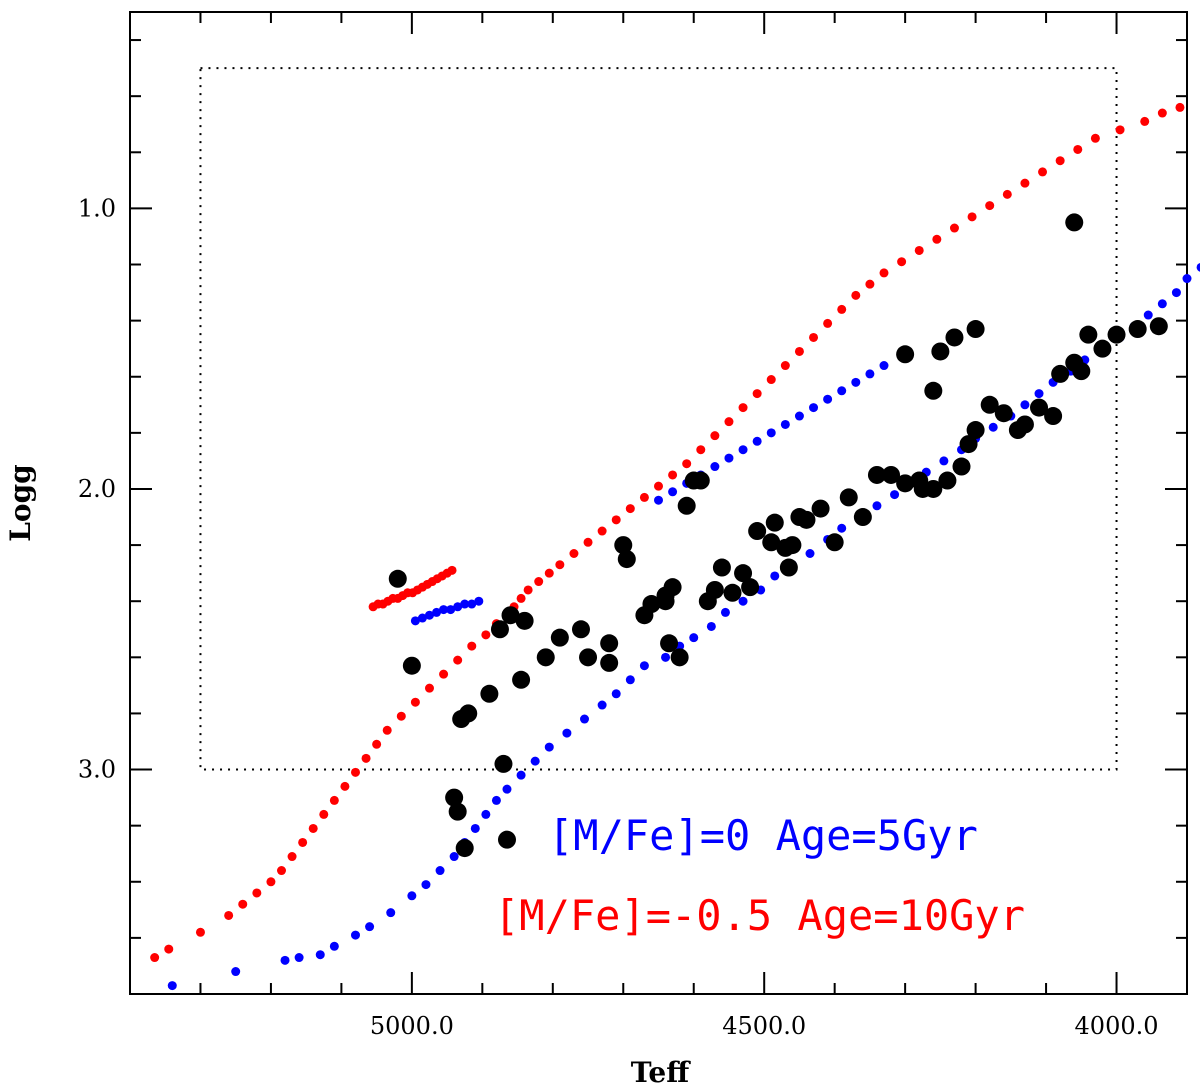 This screenshot has width=1200, height=1092. What do you see at coordinates (1117, 1026) in the screenshot?
I see `x-tick-label: 4000.0` at bounding box center [1117, 1026].